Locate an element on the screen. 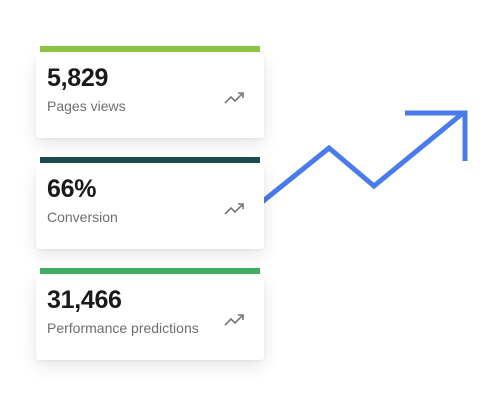 The height and width of the screenshot is (400, 500). stat-card-performance-predictions: 31,466 Performance predictions is located at coordinates (150, 314).